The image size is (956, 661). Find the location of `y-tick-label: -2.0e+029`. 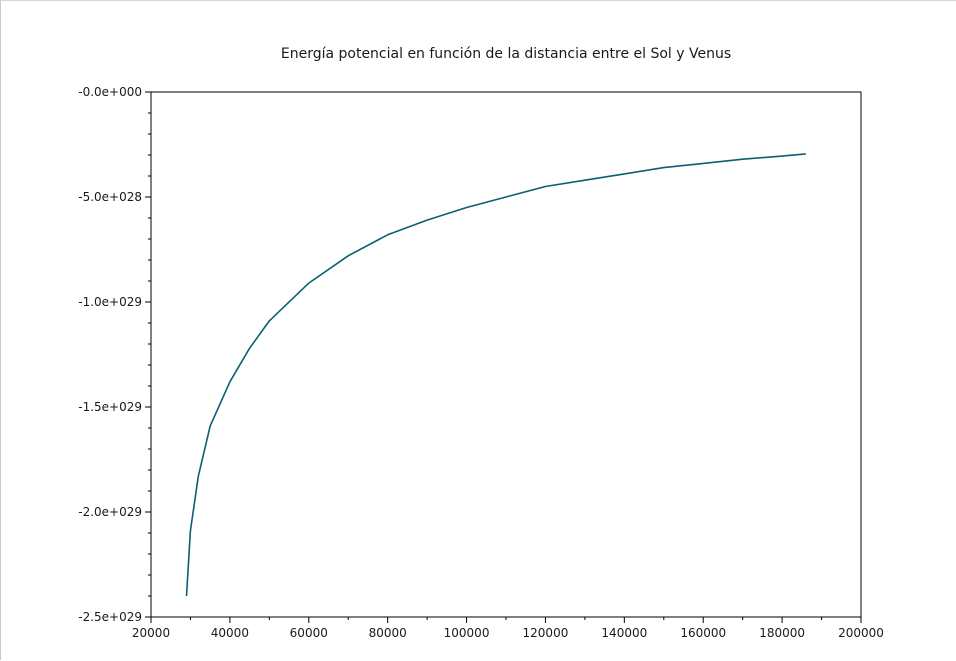

y-tick-label: -2.0e+029 is located at coordinates (110, 512).